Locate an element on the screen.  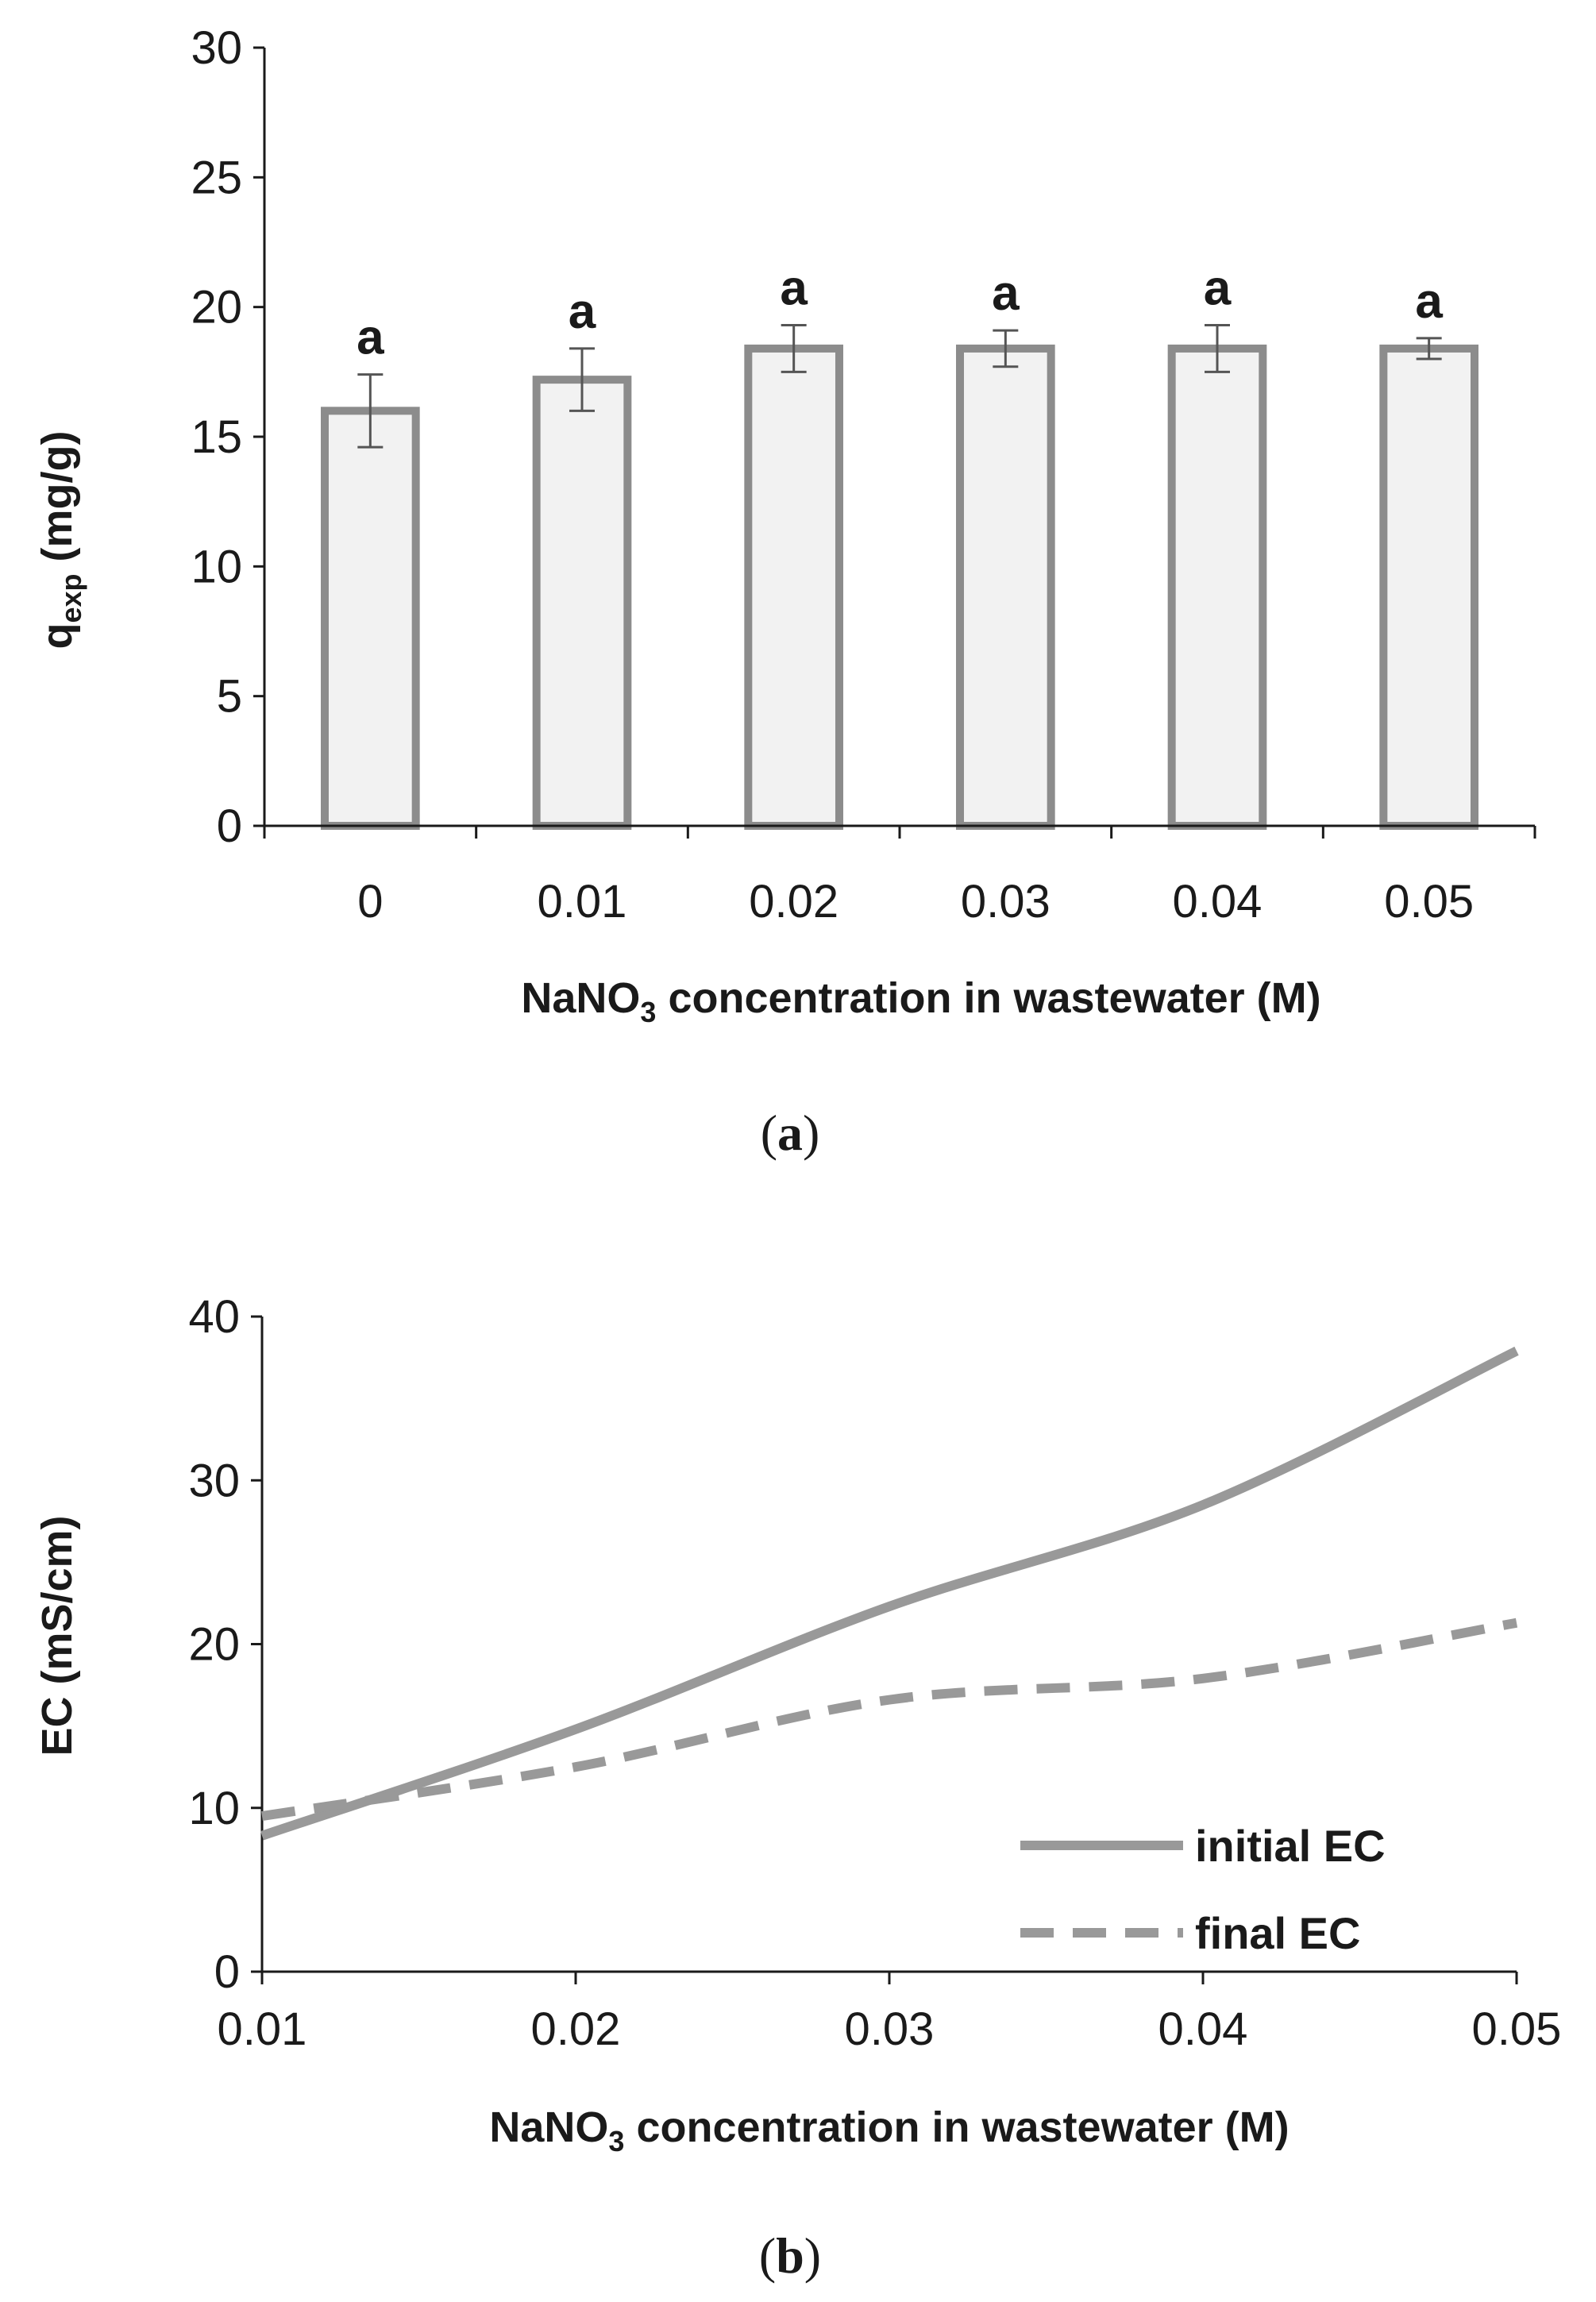
y-tick-label: 5 is located at coordinates (229, 697).